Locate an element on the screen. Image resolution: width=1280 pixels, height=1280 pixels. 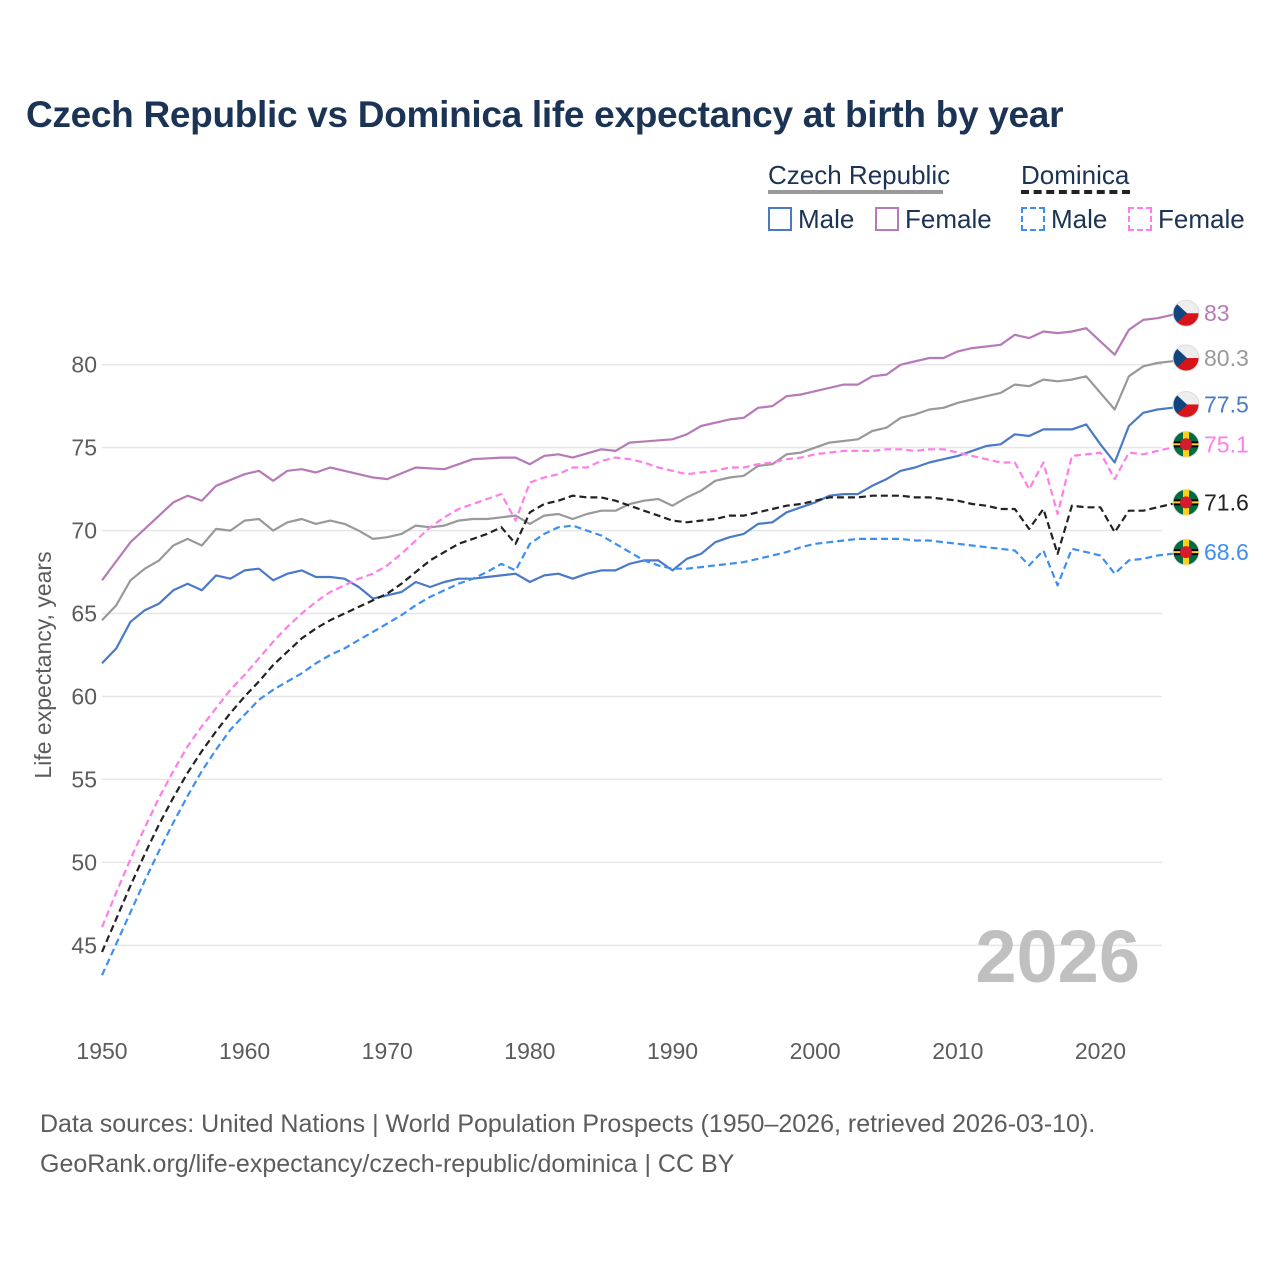
x-tick-1990: 1990 is located at coordinates (672, 1051).